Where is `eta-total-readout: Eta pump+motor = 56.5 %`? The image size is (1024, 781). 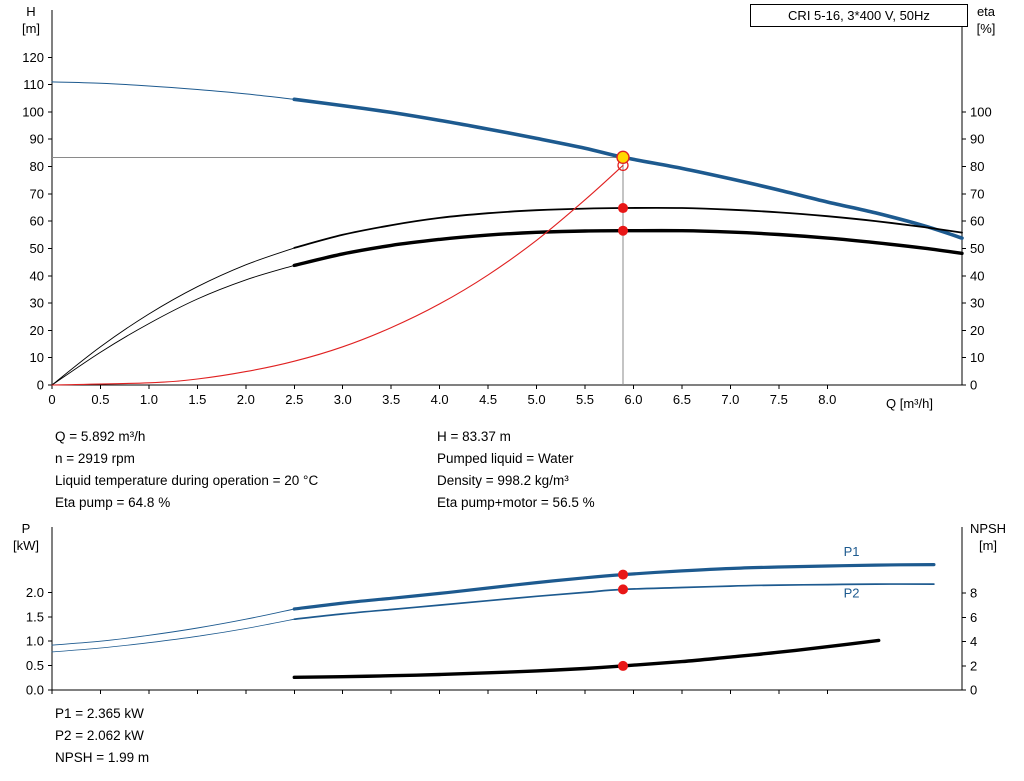
eta-total-readout: Eta pump+motor = 56.5 % is located at coordinates (516, 502).